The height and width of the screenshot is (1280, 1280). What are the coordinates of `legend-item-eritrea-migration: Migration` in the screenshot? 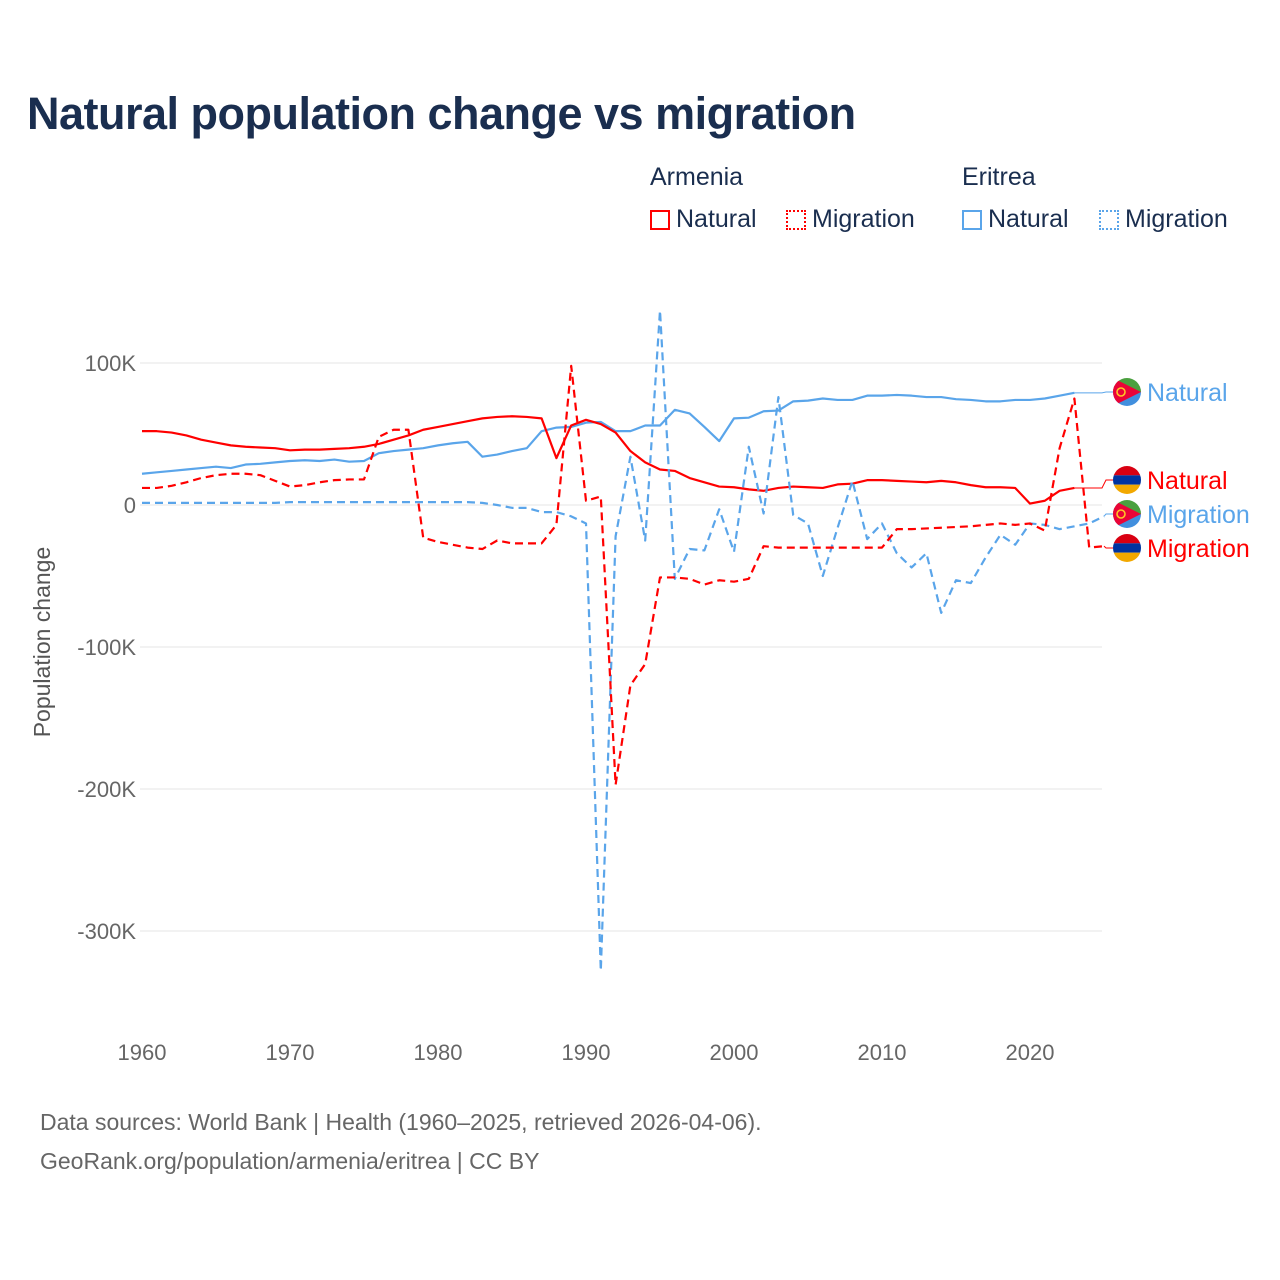 It's located at (1163, 219).